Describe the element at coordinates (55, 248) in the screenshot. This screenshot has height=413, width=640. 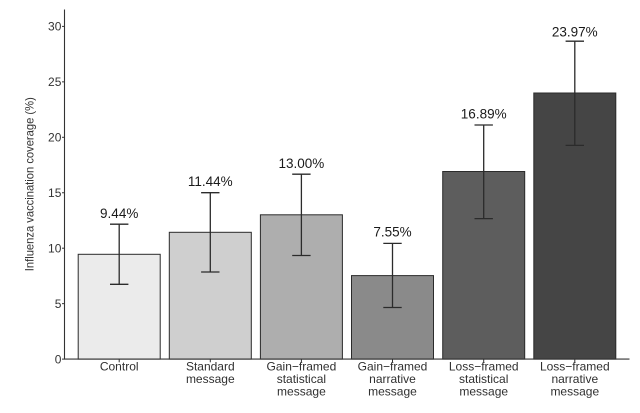
I see `svg-text: 10` at that location.